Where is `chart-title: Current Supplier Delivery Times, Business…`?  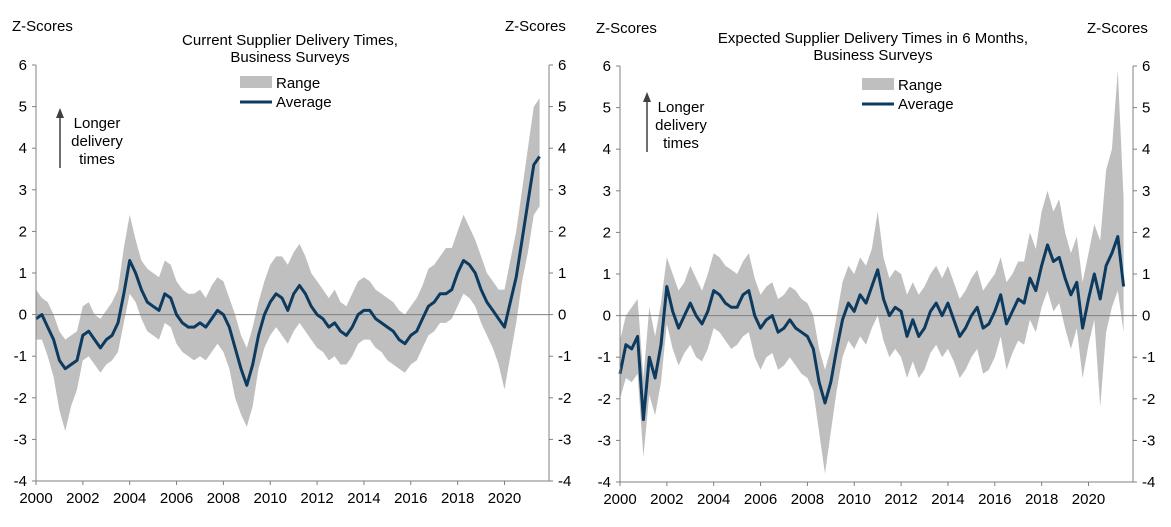 chart-title: Current Supplier Delivery Times, Business… is located at coordinates (290, 49).